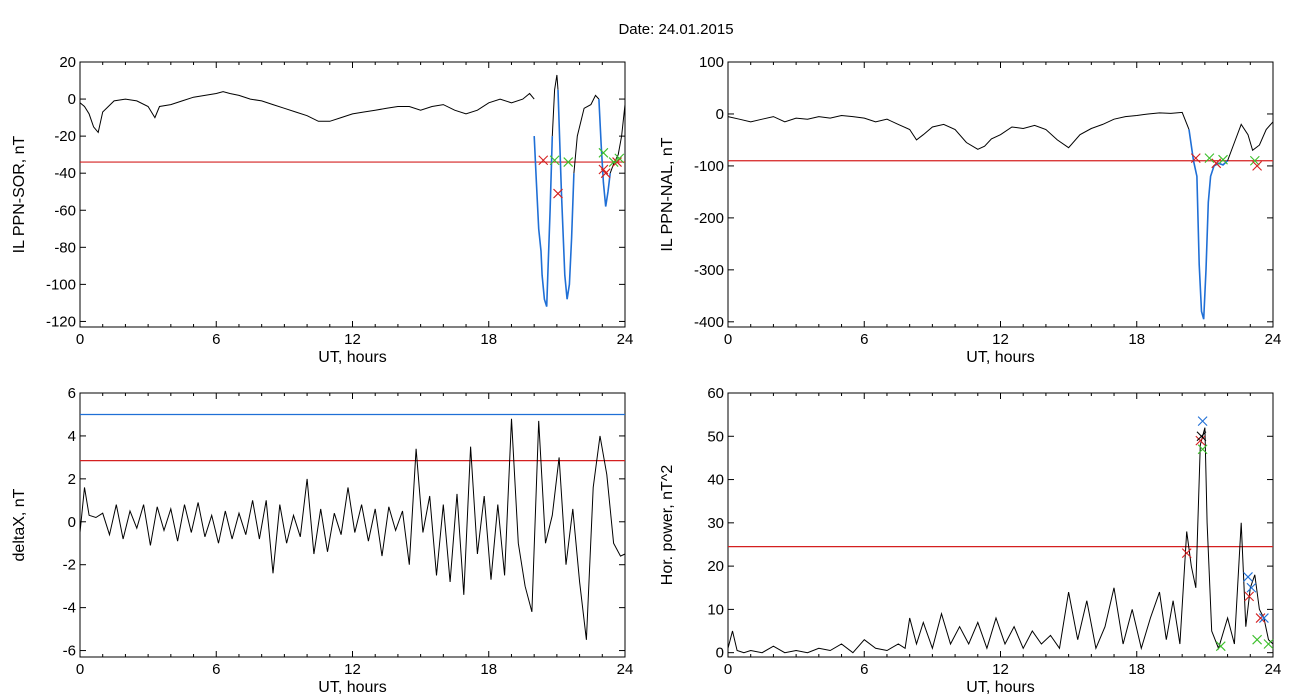 This screenshot has height=700, width=1300. Describe the element at coordinates (709, 218) in the screenshot. I see `y-tick-label: -200` at that location.